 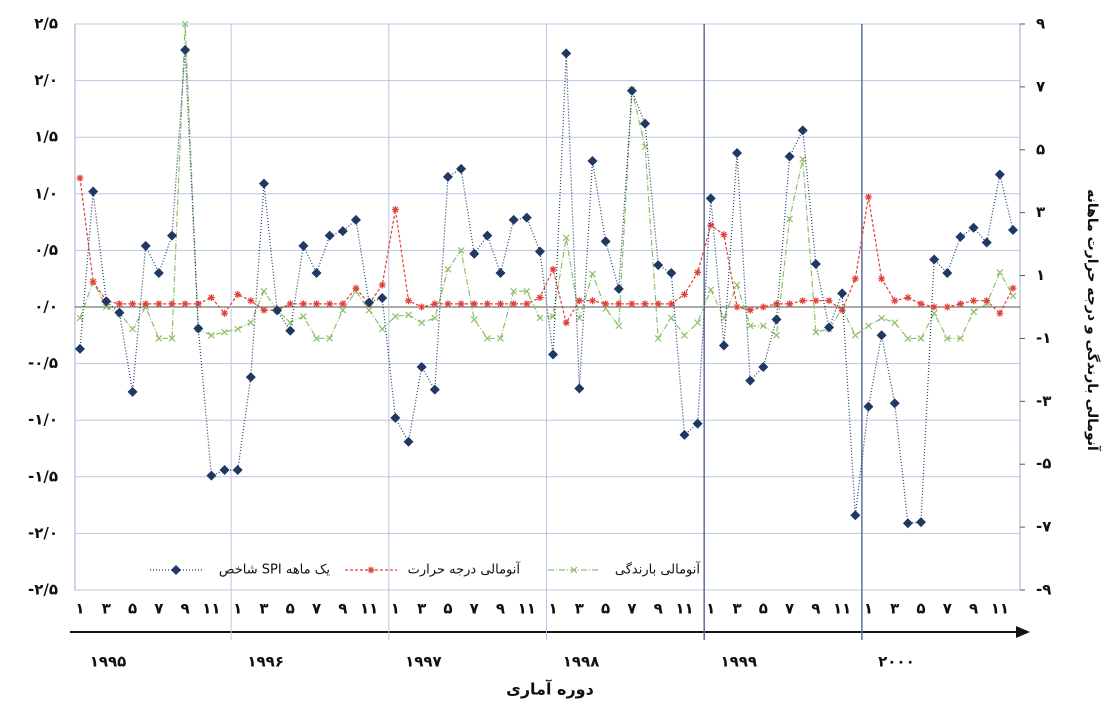 What do you see at coordinates (658, 569) in the screenshot?
I see `legend-label: آنومالی بارندگی` at bounding box center [658, 569].